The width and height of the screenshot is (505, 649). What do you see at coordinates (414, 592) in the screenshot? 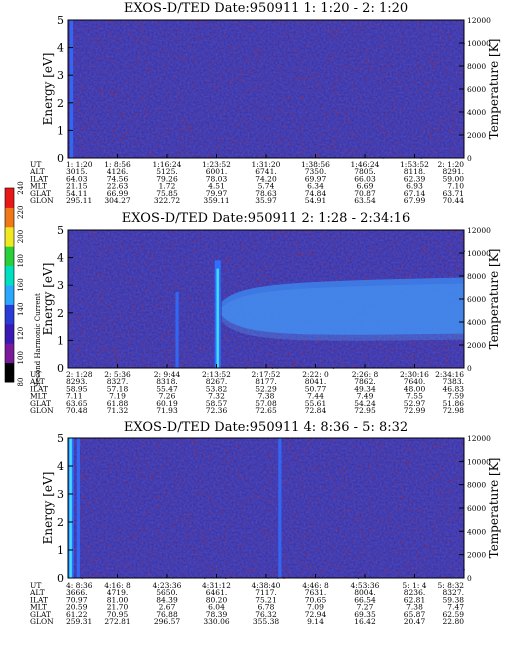
I see `table-cell: 8236.` at bounding box center [414, 592].